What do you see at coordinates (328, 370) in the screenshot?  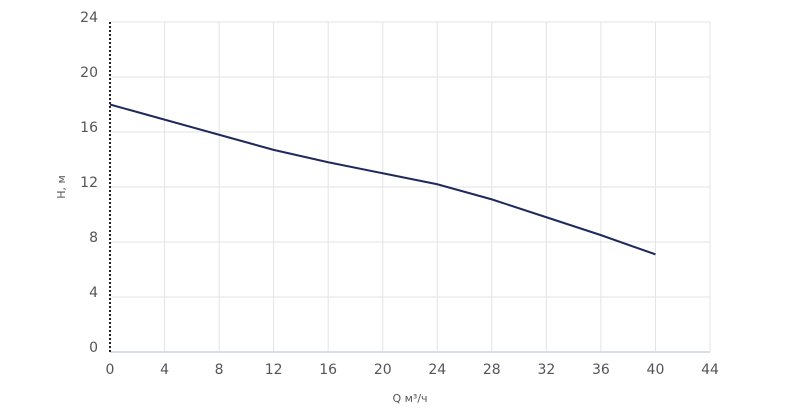 I see `x-tick-label: 16` at bounding box center [328, 370].